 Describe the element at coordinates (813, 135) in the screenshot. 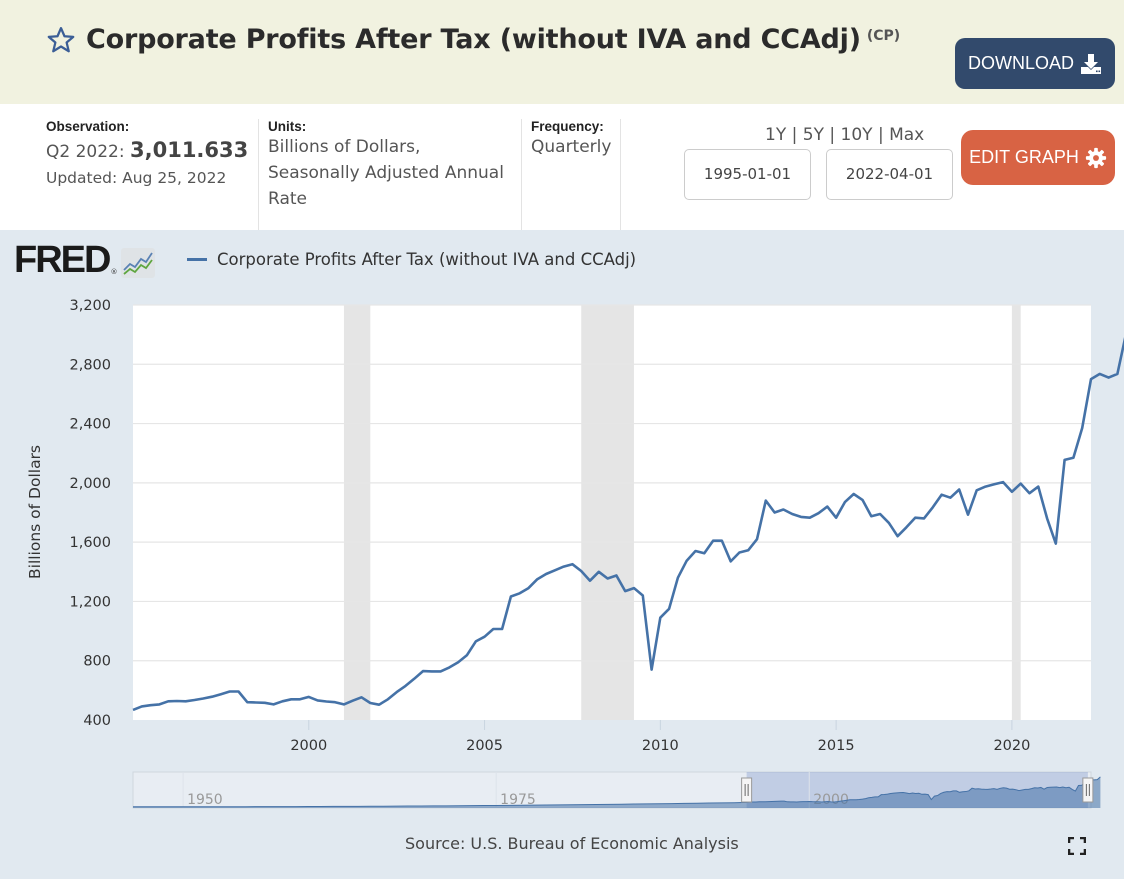

I see `range-5y: 5Y` at that location.